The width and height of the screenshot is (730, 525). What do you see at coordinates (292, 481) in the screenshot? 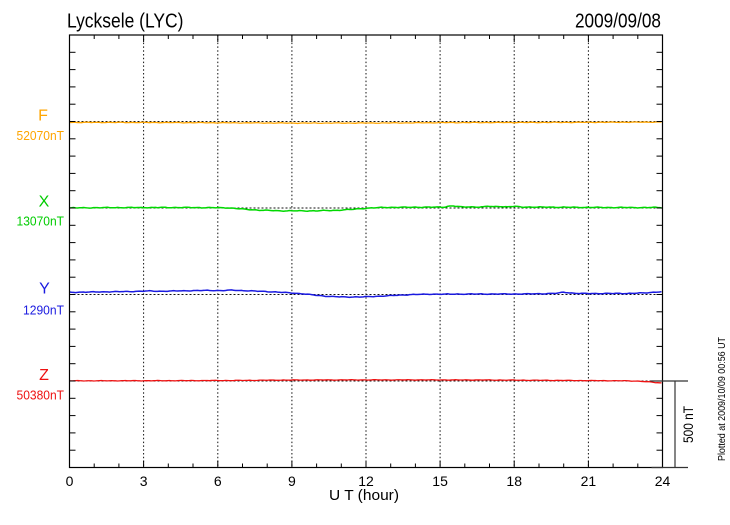
I see `svg-text: 9` at bounding box center [292, 481].